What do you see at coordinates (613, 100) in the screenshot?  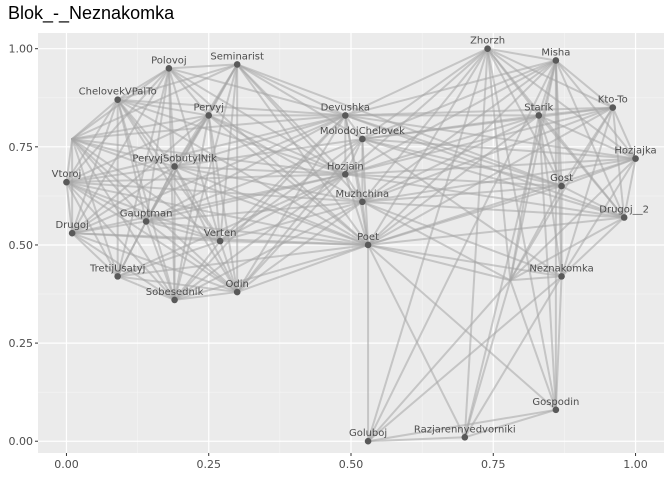 I see `node-label: Kto-To` at bounding box center [613, 100].